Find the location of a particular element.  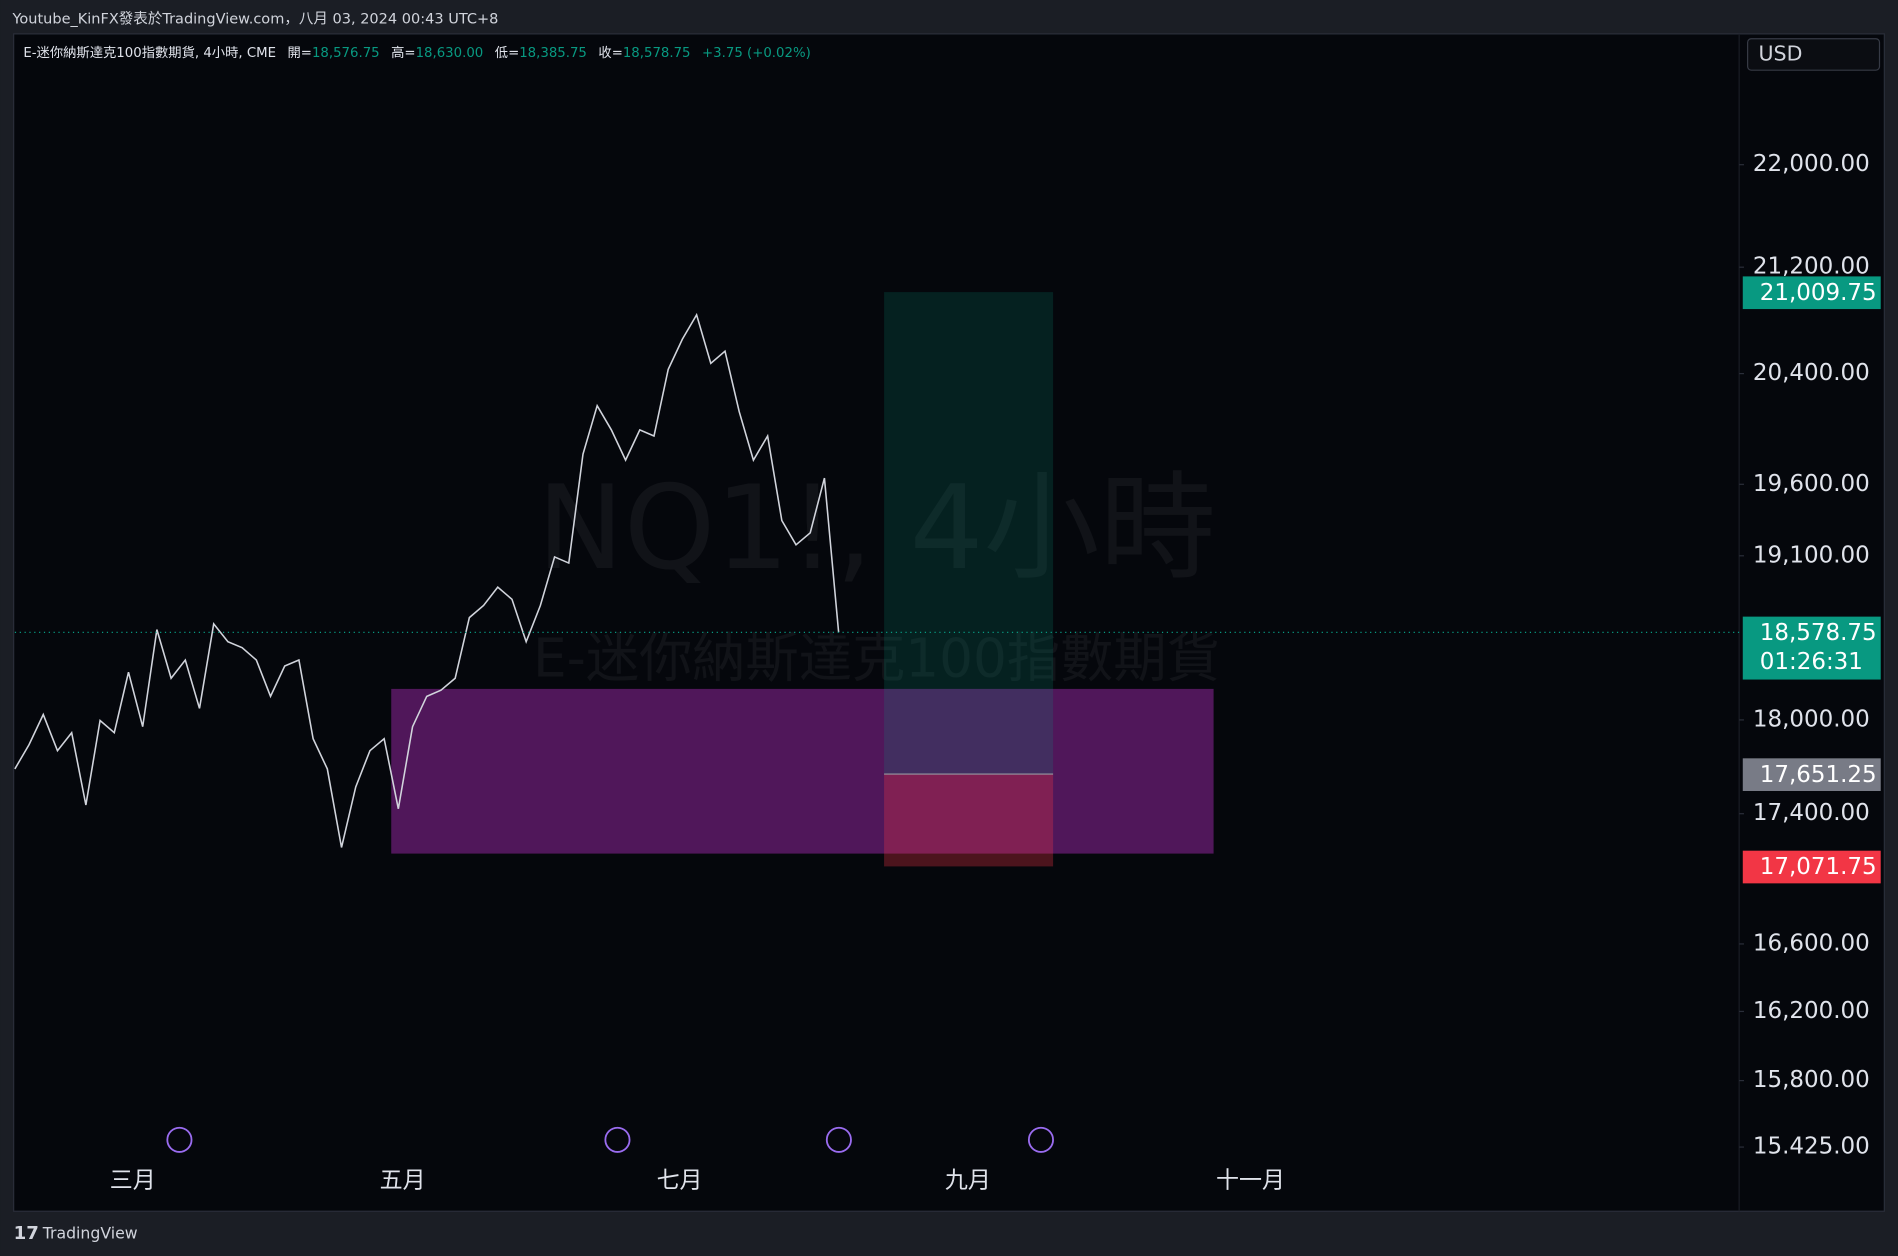

event-icons is located at coordinates (610, 1139).